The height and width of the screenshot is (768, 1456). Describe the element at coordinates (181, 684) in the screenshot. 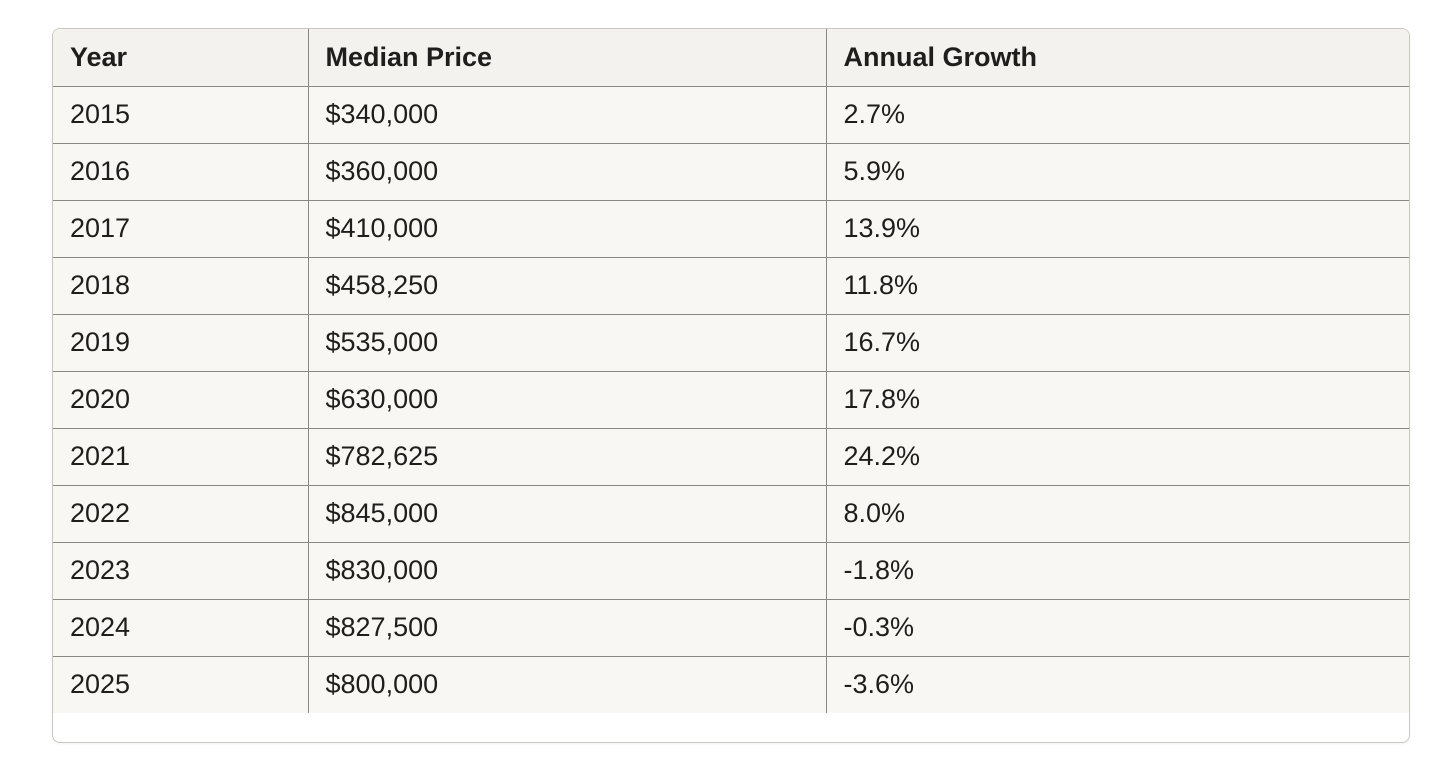

I see `cell-year: 2025` at that location.